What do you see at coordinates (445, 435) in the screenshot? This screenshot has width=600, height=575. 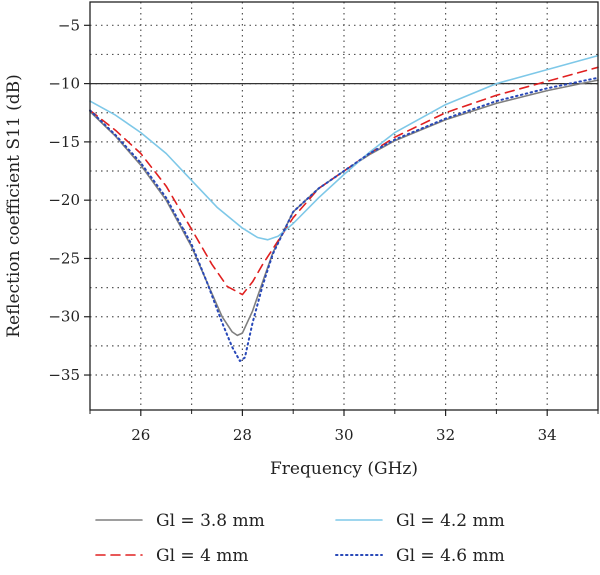 I see `x-tick-label: 32` at bounding box center [445, 435].